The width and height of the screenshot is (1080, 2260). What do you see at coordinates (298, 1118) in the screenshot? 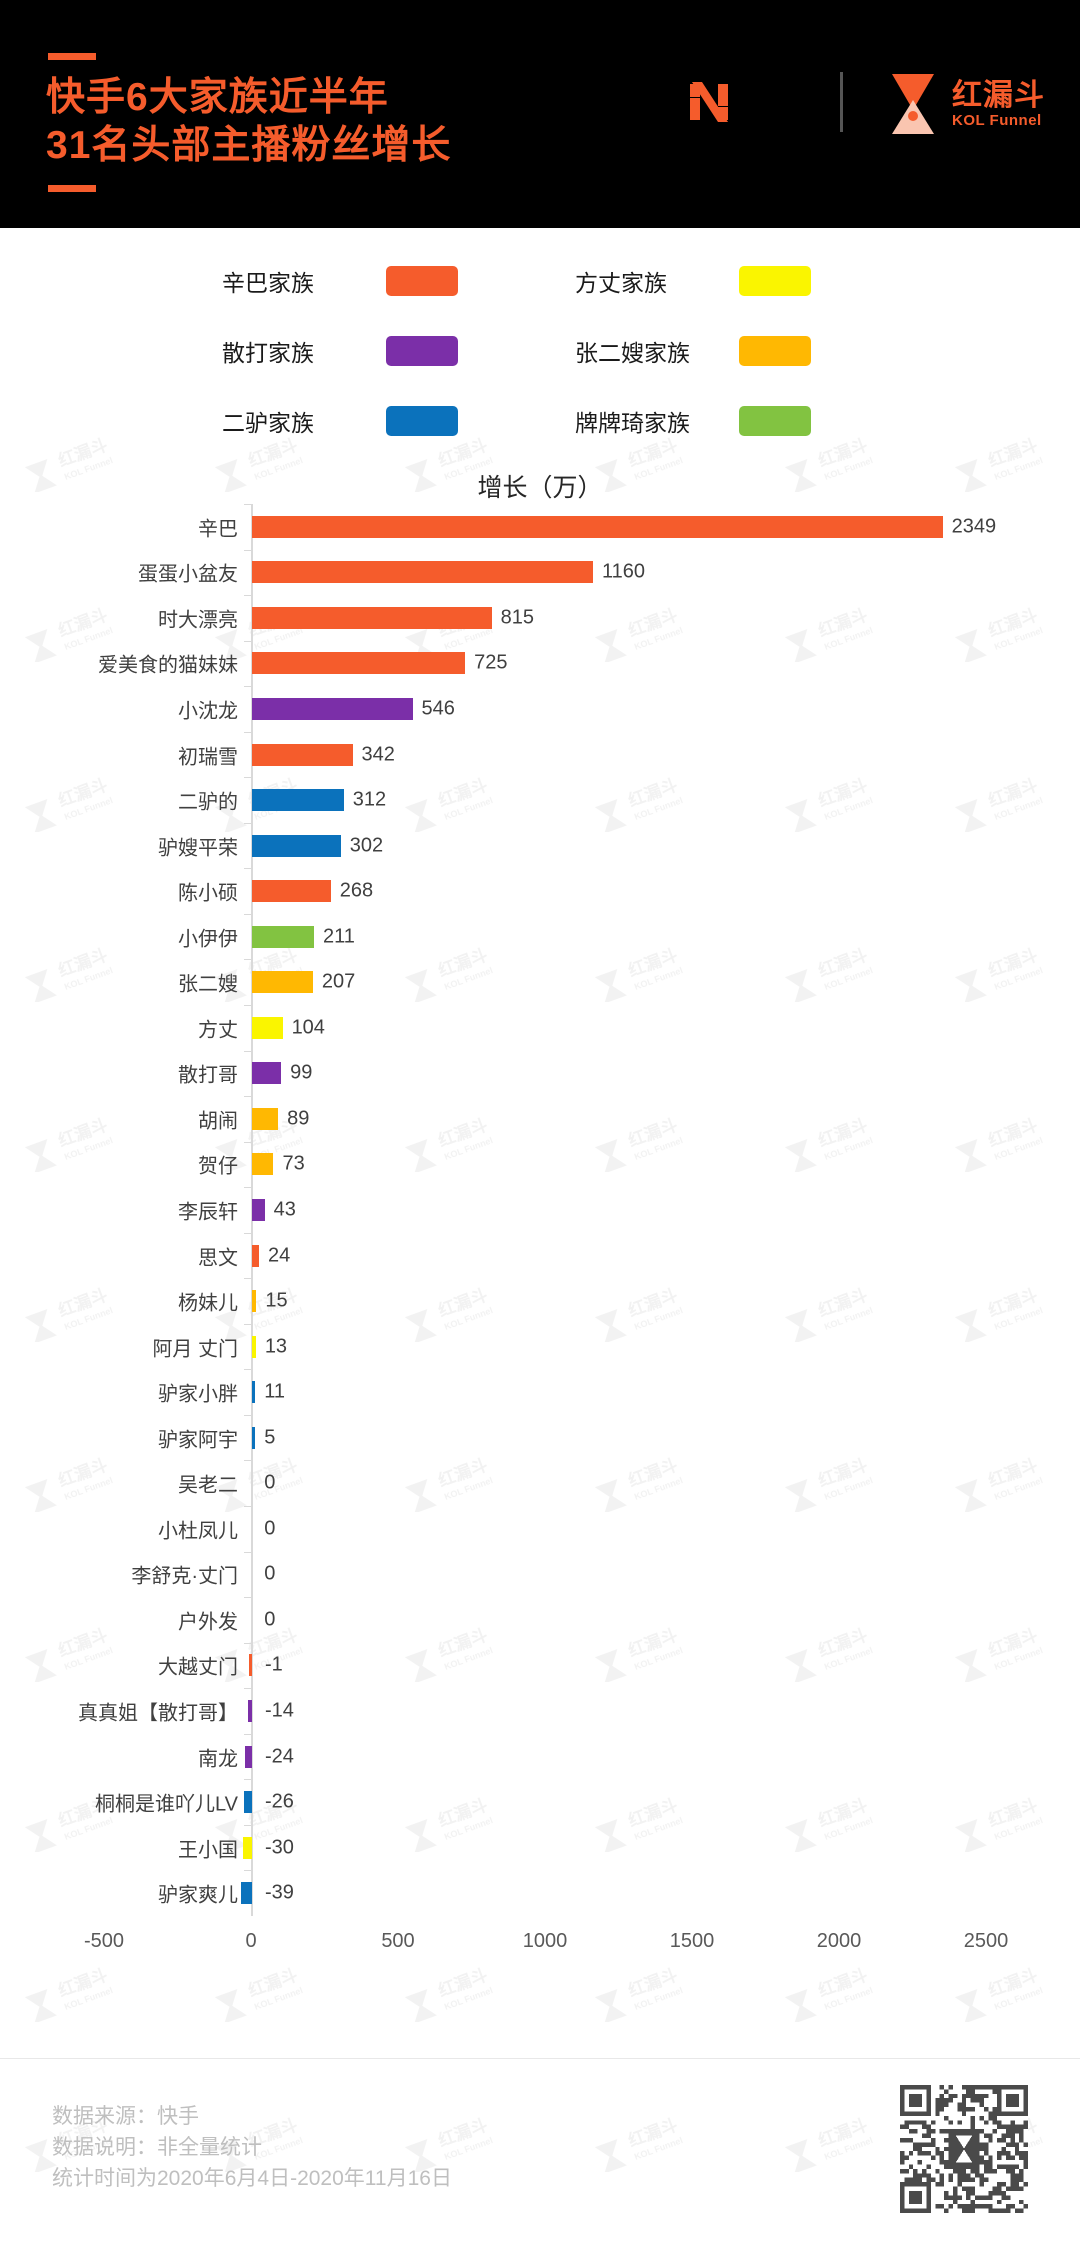
I see `bar-value-label: 89` at bounding box center [298, 1118].